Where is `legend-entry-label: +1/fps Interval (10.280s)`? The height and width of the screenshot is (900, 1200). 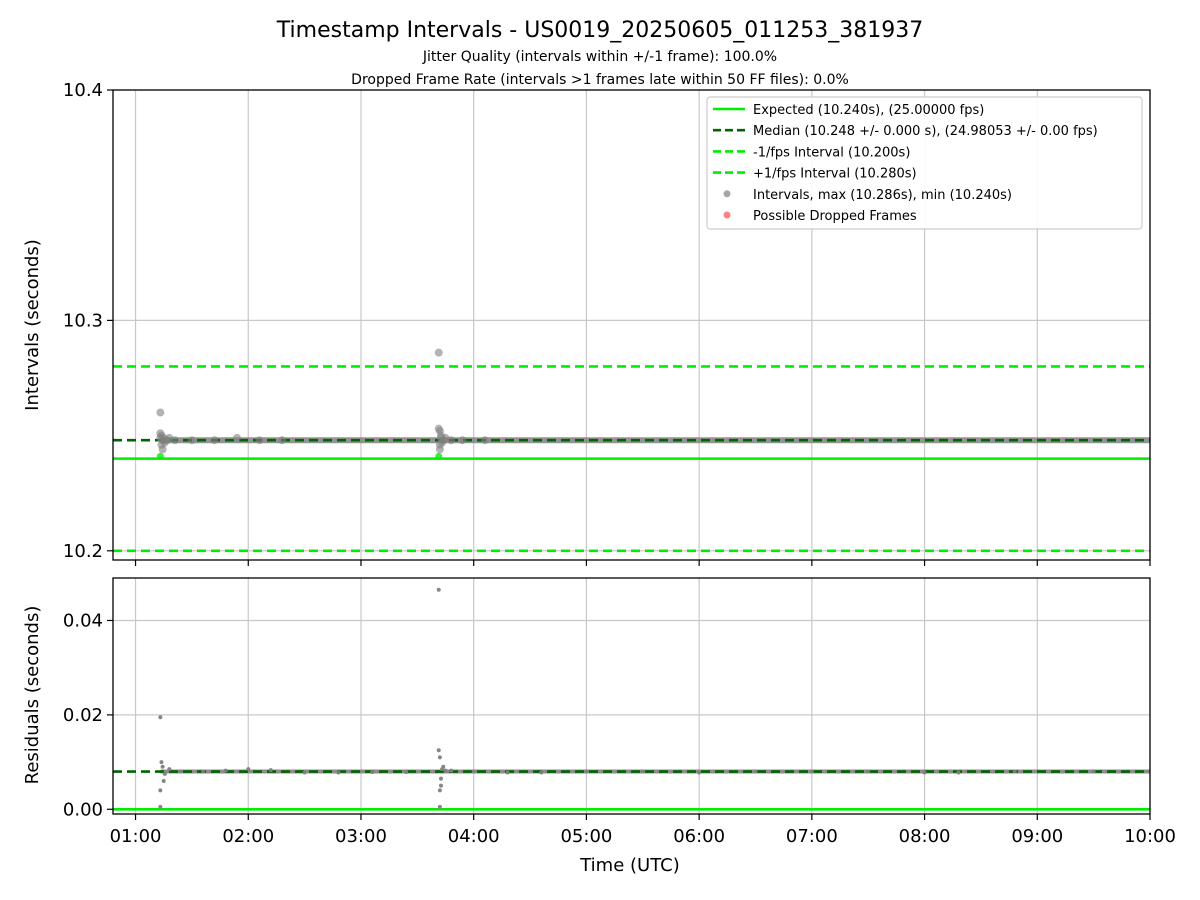
legend-entry-label: +1/fps Interval (10.280s) is located at coordinates (835, 174).